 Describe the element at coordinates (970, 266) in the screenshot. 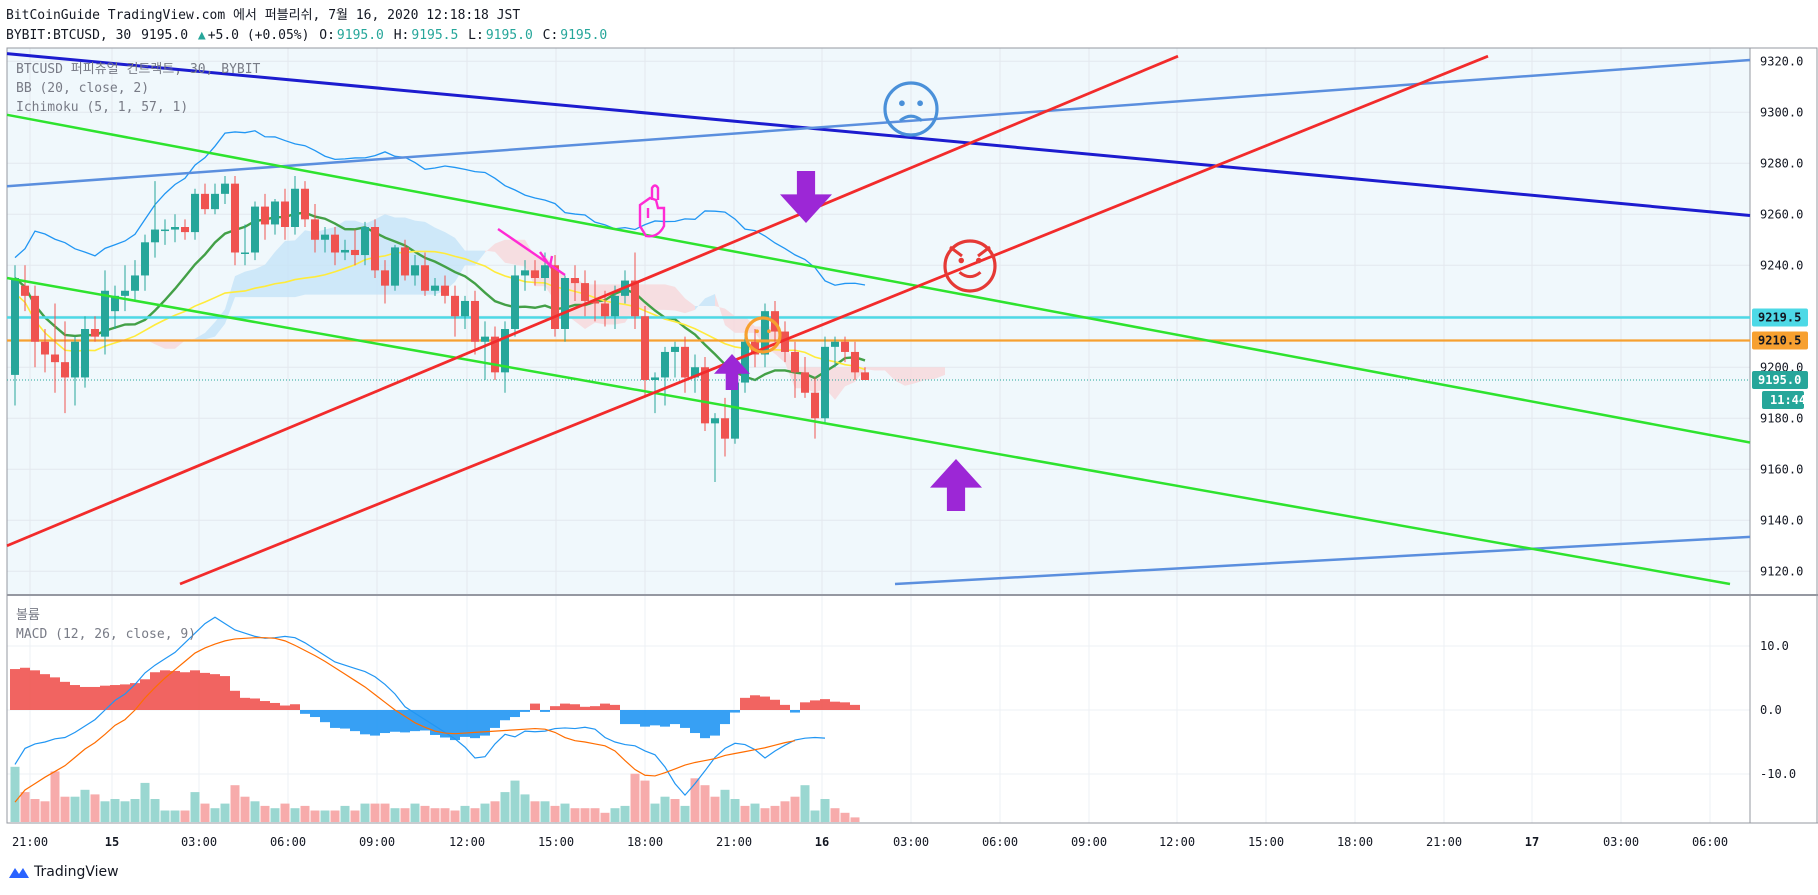

I see `angry-face-icon-outline` at that location.